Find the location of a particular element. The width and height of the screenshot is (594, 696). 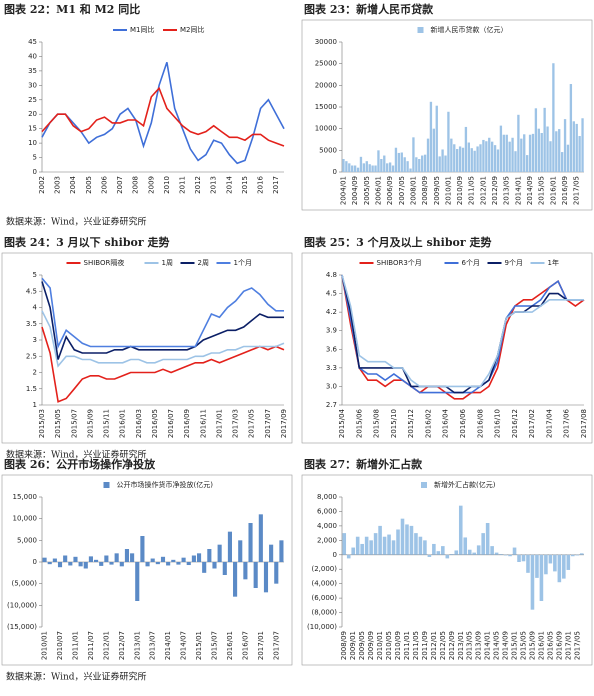

x-tick-label: 2015/05 is located at coordinates (524, 645).